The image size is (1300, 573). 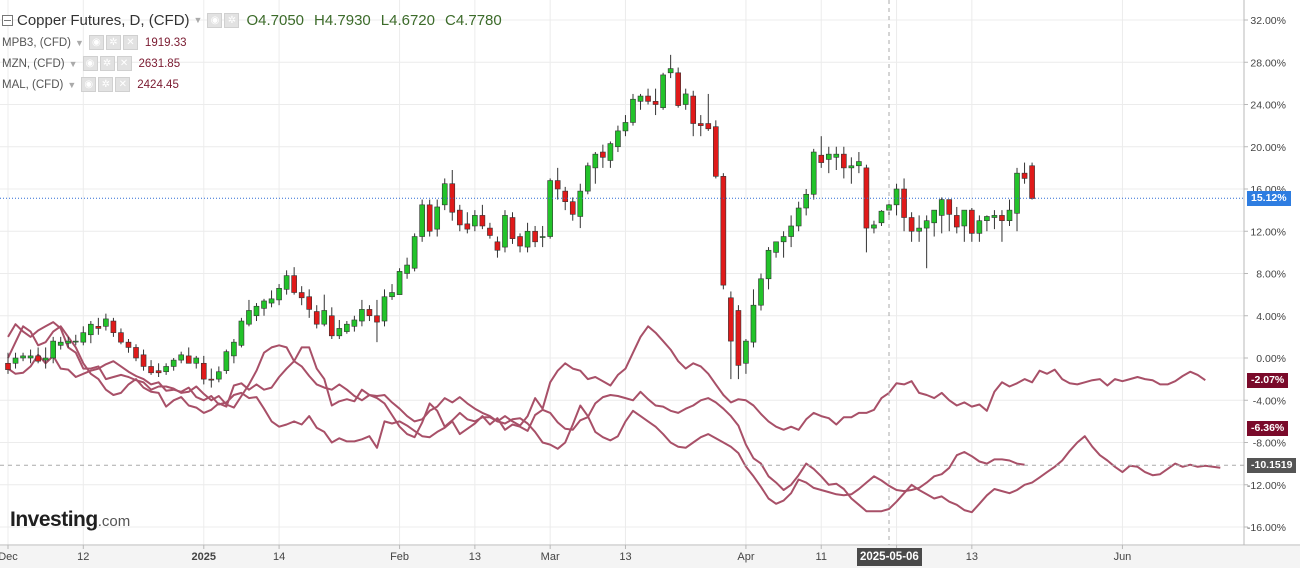 What do you see at coordinates (281, 20) in the screenshot?
I see `ohlc-open-value: 4.7050` at bounding box center [281, 20].